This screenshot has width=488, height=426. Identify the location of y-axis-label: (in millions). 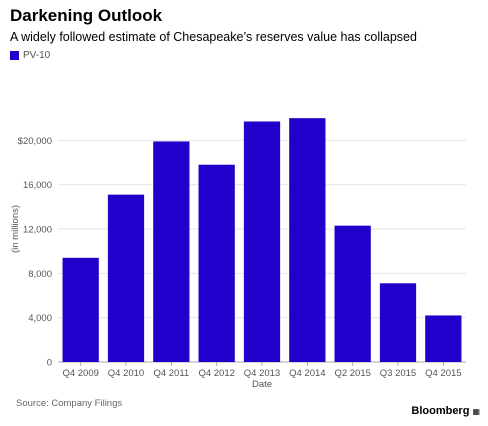
(15, 229).